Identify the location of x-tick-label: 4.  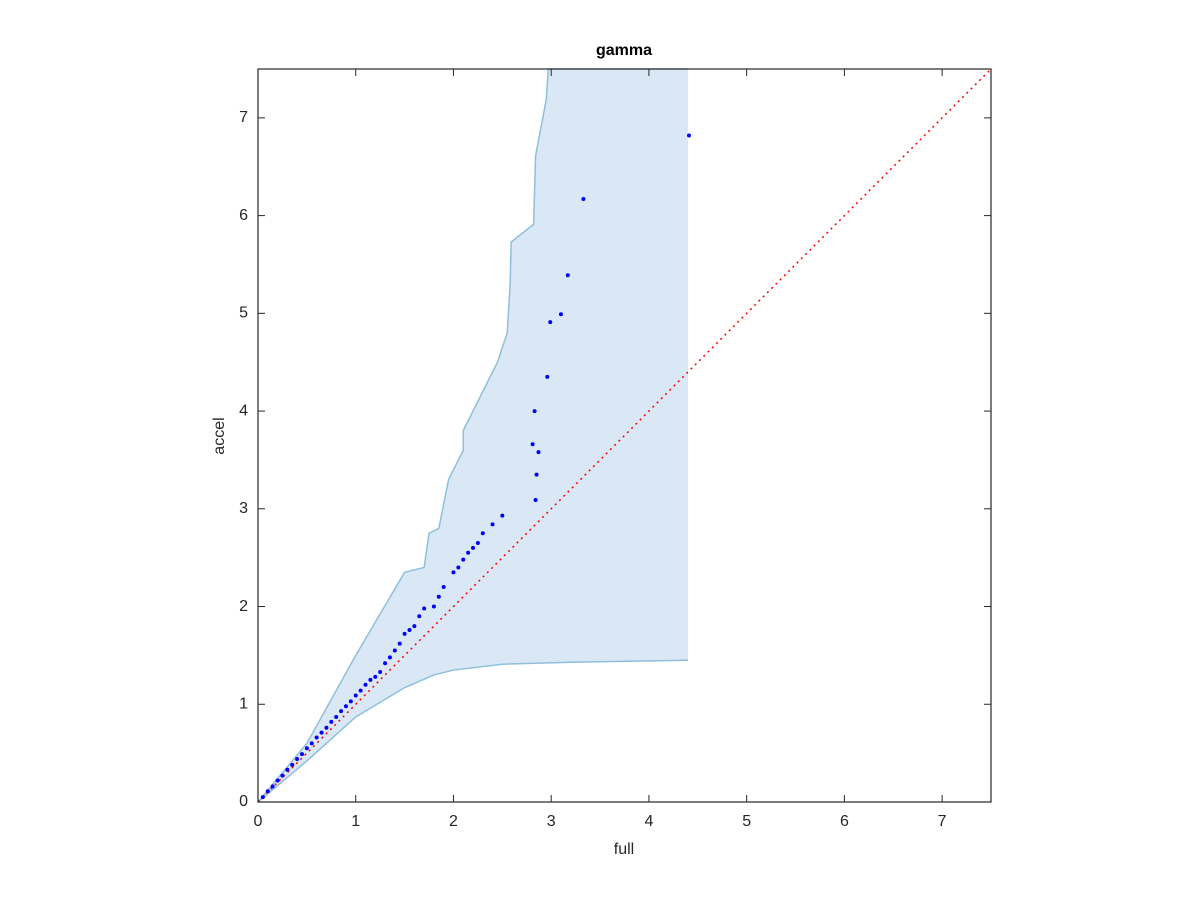
(648, 821).